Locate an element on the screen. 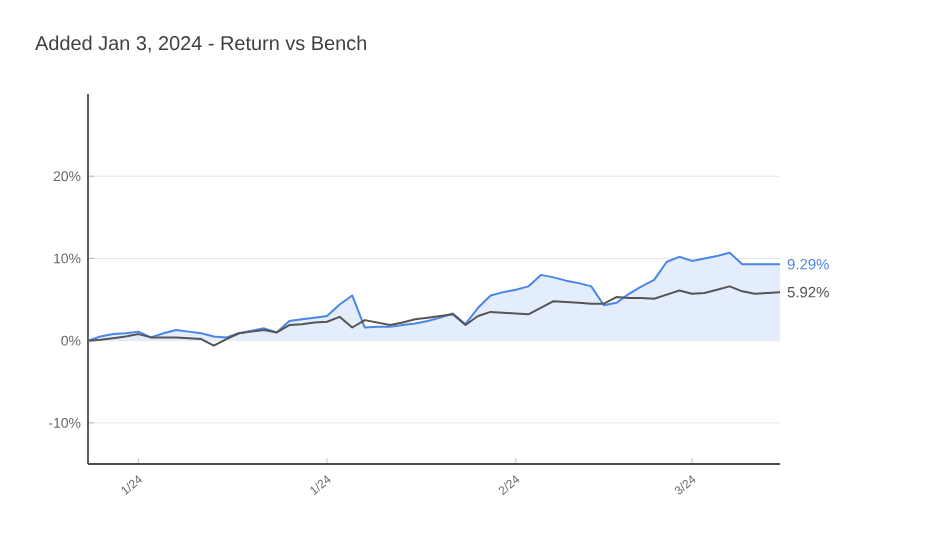 This screenshot has width=948, height=542. chart-title: Added Jan 3, 2024 - Return vs Bench is located at coordinates (200, 44).